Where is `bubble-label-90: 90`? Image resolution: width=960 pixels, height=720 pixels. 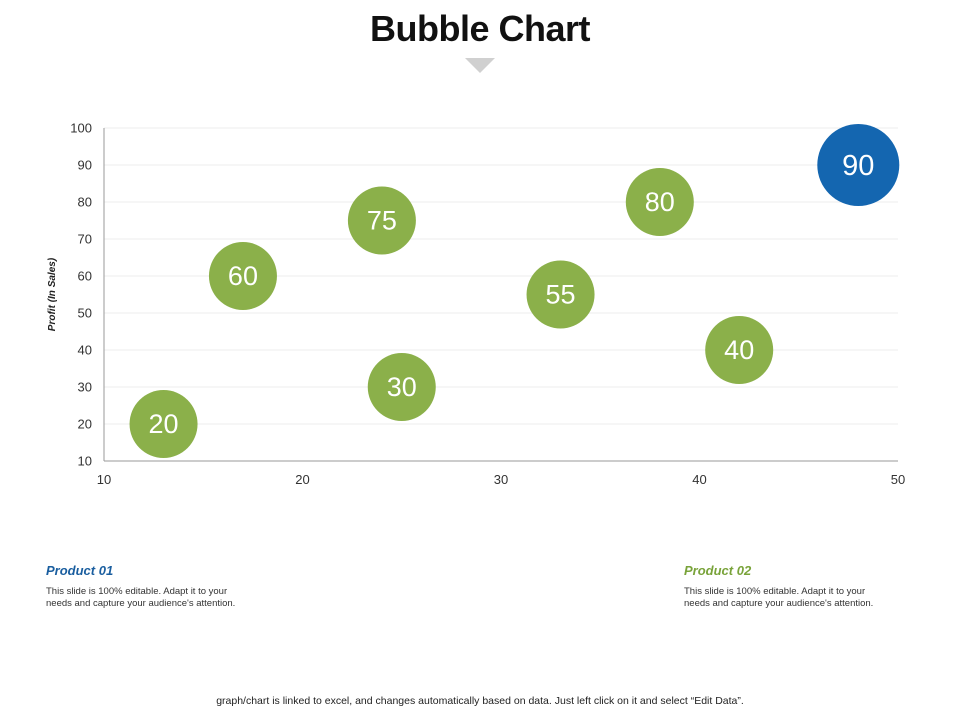
bubble-label-90: 90 is located at coordinates (858, 166).